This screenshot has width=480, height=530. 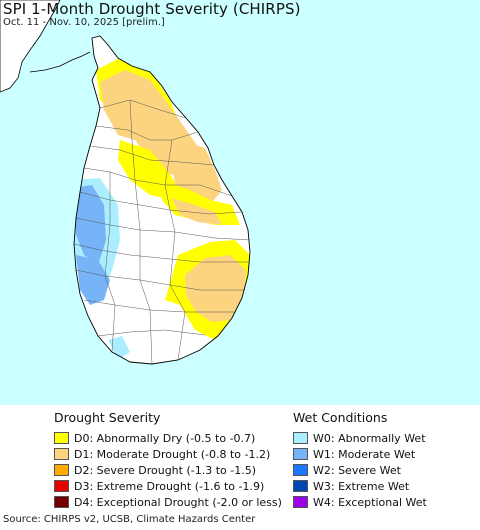 What do you see at coordinates (370, 502) in the screenshot?
I see `legend-label-w4: W4: Exceptional Wet` at bounding box center [370, 502].